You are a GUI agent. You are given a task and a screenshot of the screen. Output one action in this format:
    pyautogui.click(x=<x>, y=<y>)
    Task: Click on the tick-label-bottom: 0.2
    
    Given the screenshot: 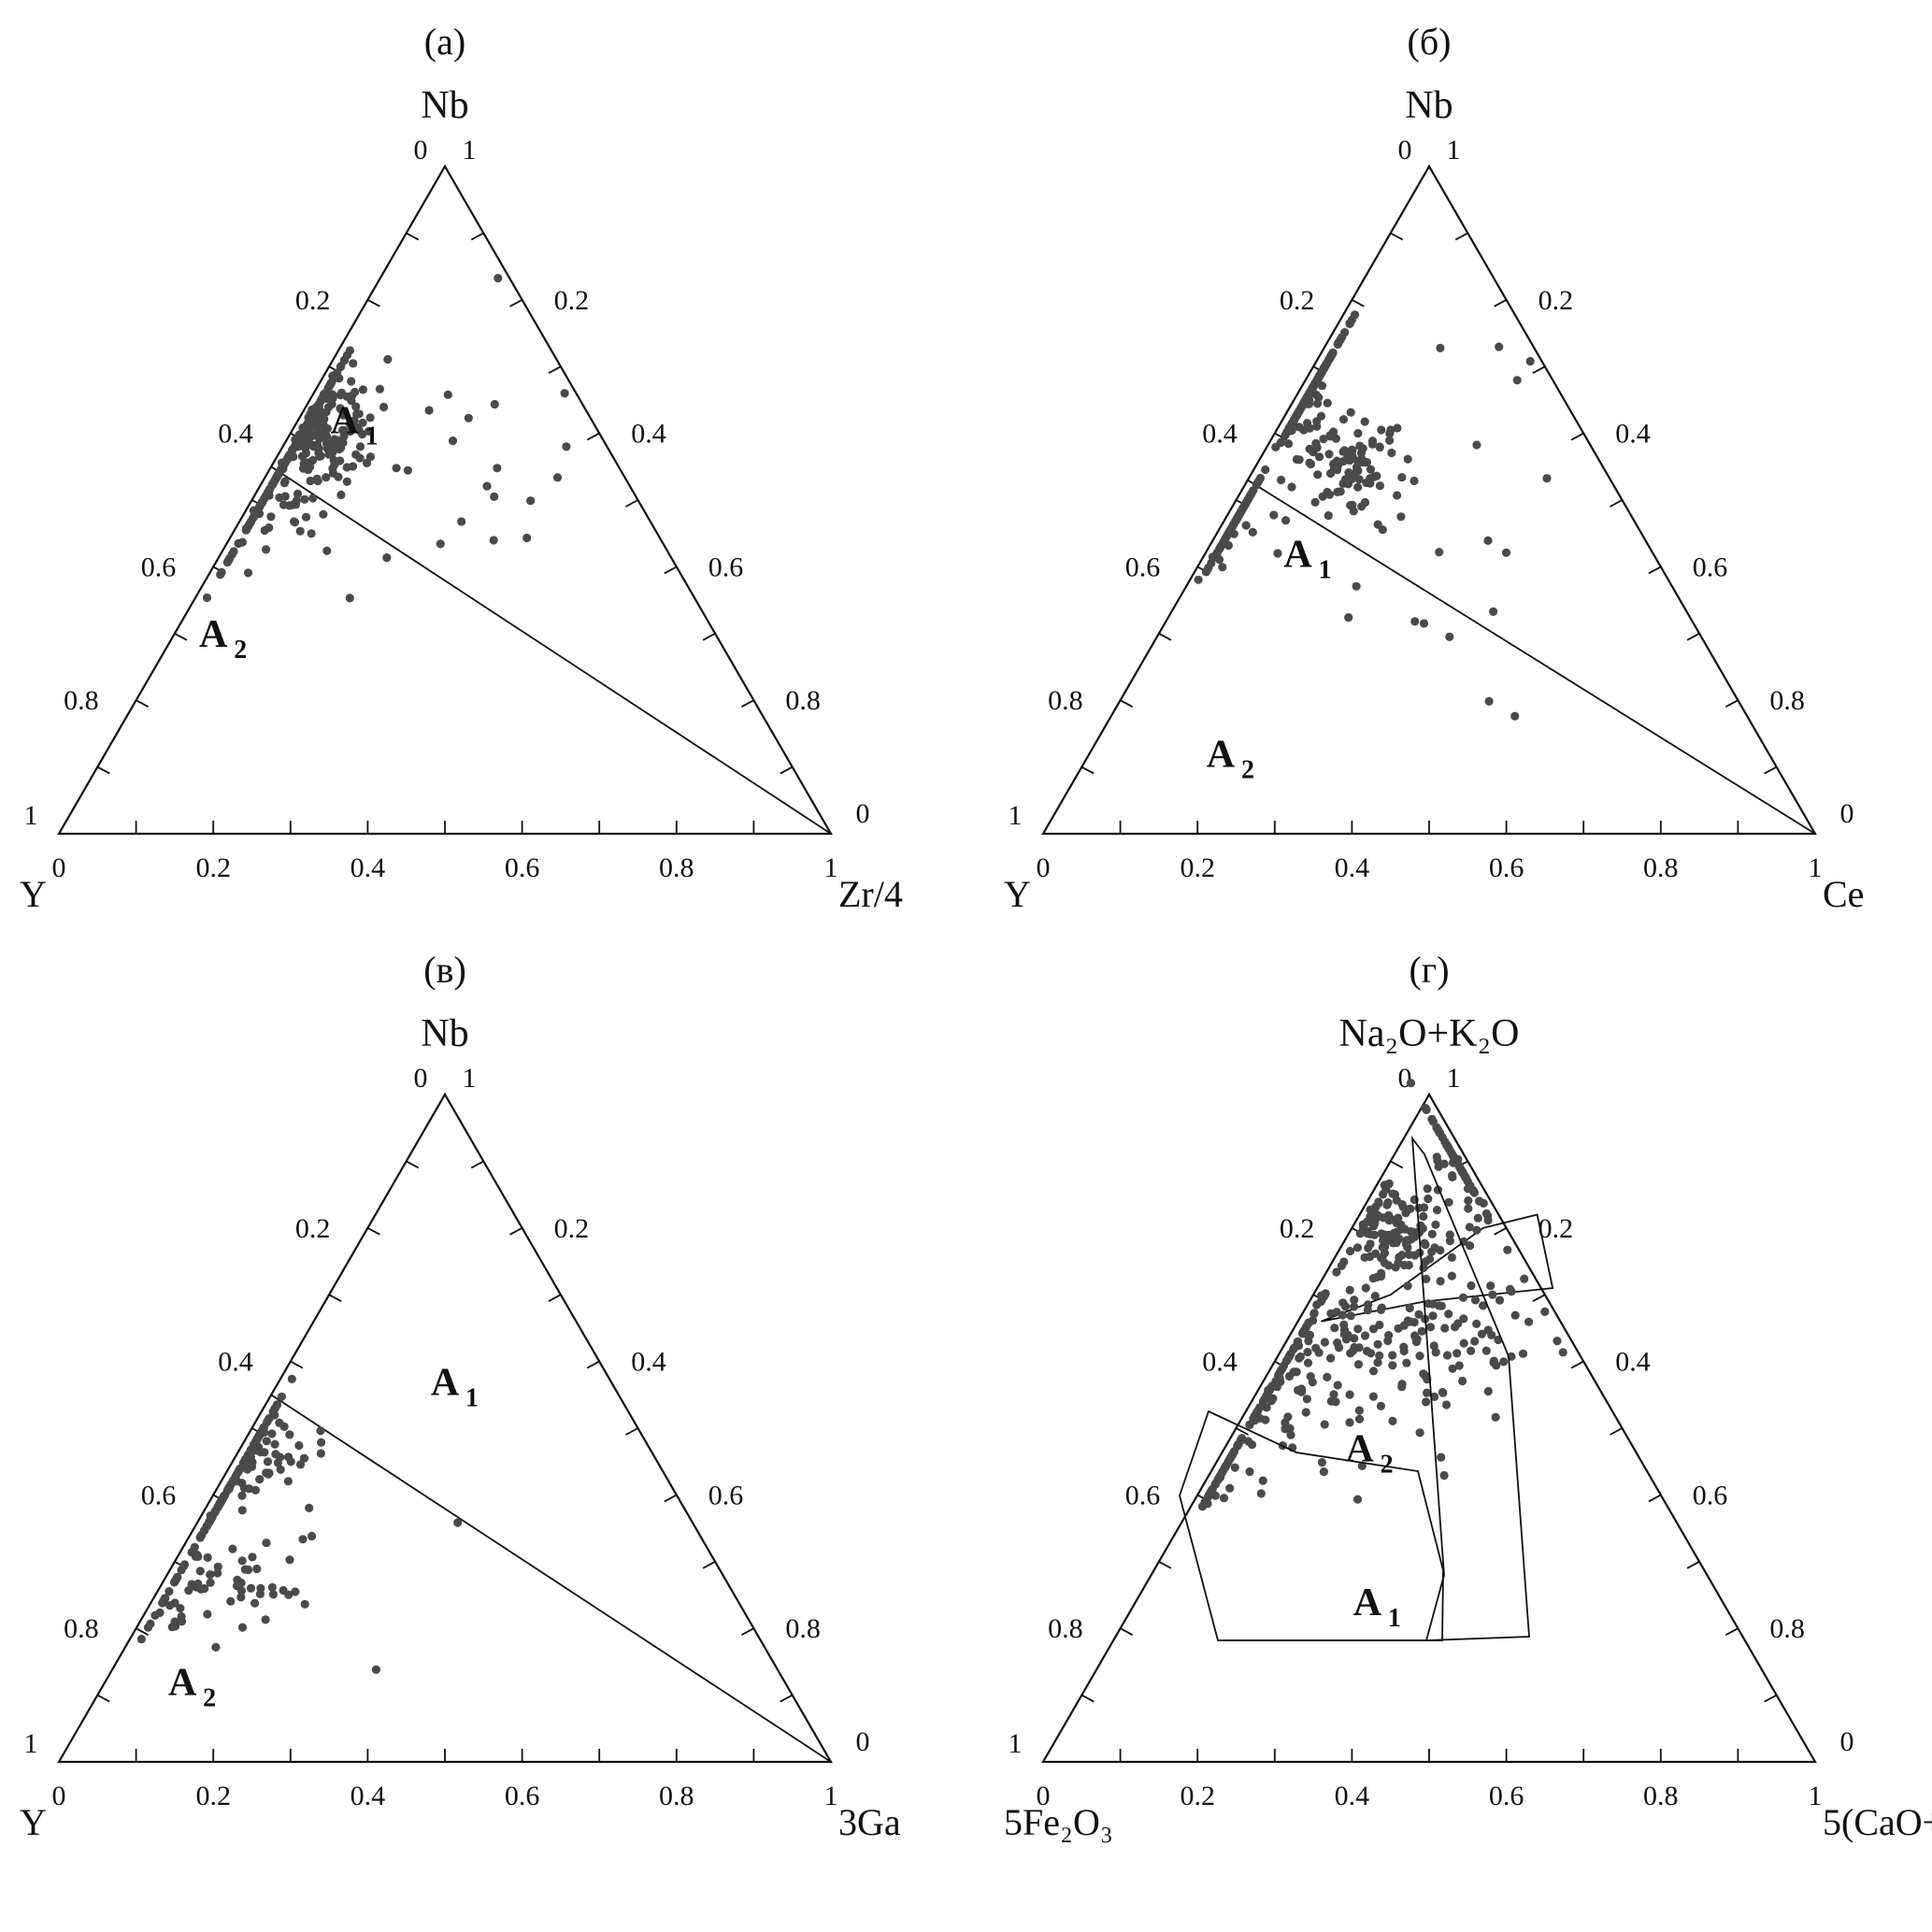 What is the action you would take?
    pyautogui.click(x=213, y=1796)
    